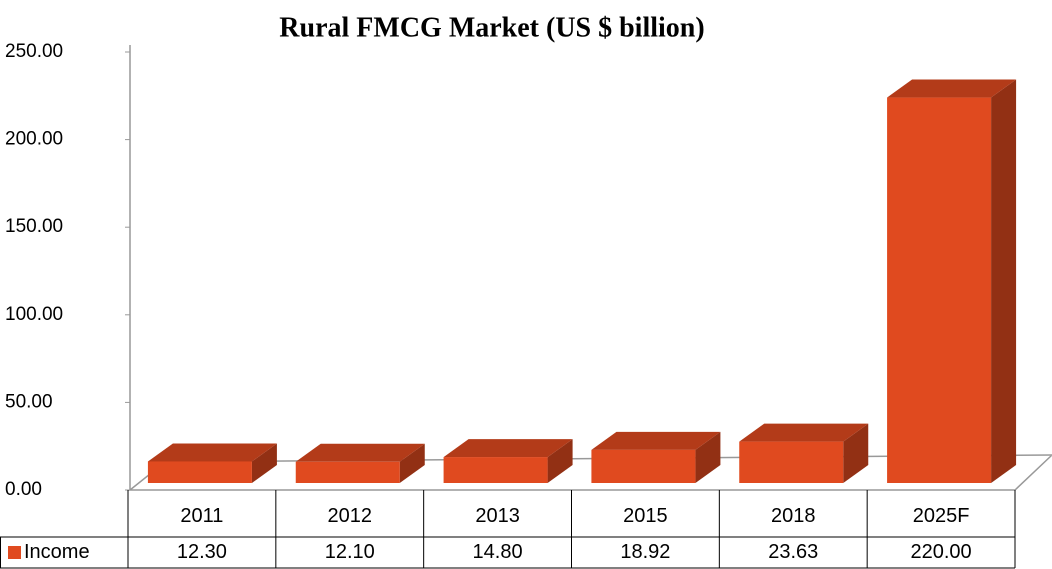 The image size is (1052, 569). I want to click on x-tick-label: 2025F, so click(941, 516).